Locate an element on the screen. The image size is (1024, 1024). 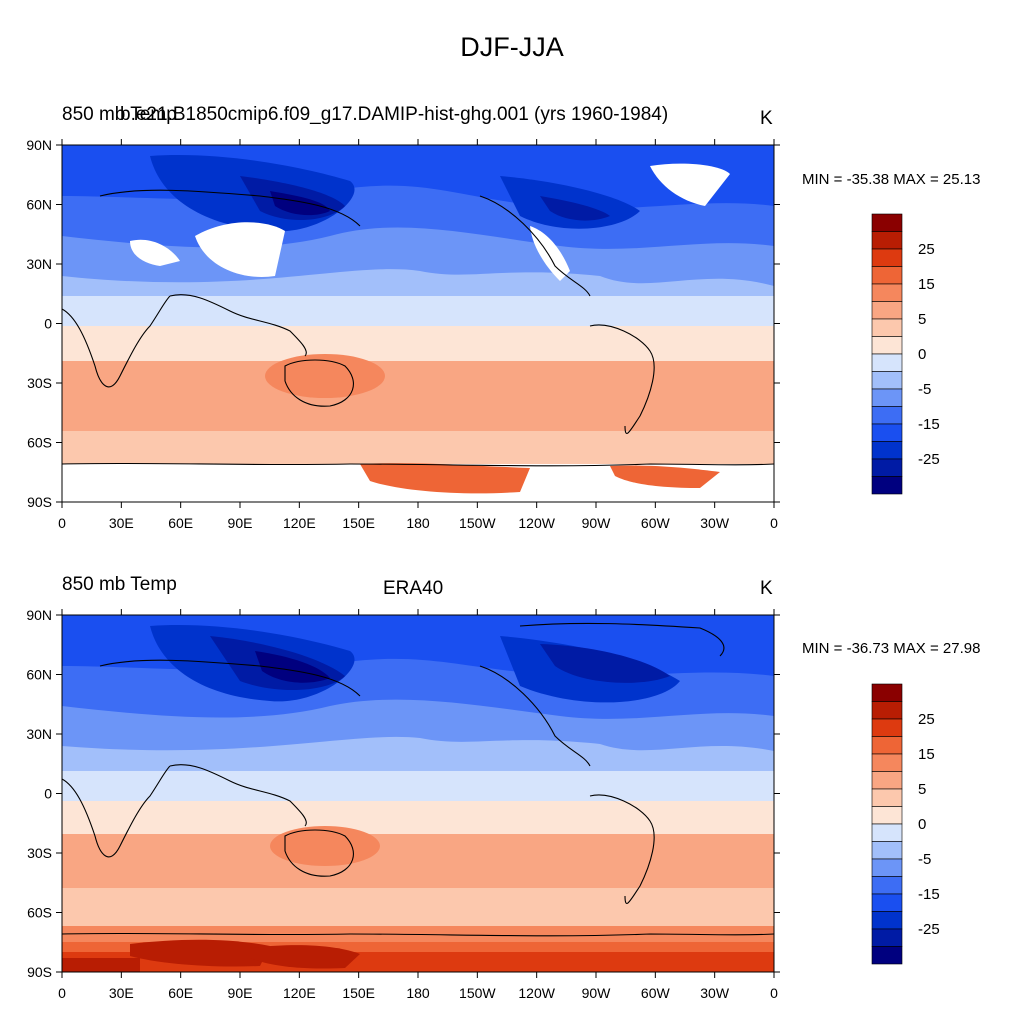
minmax-readout: MIN = -36.73 MAX = 27.98 is located at coordinates (891, 648).